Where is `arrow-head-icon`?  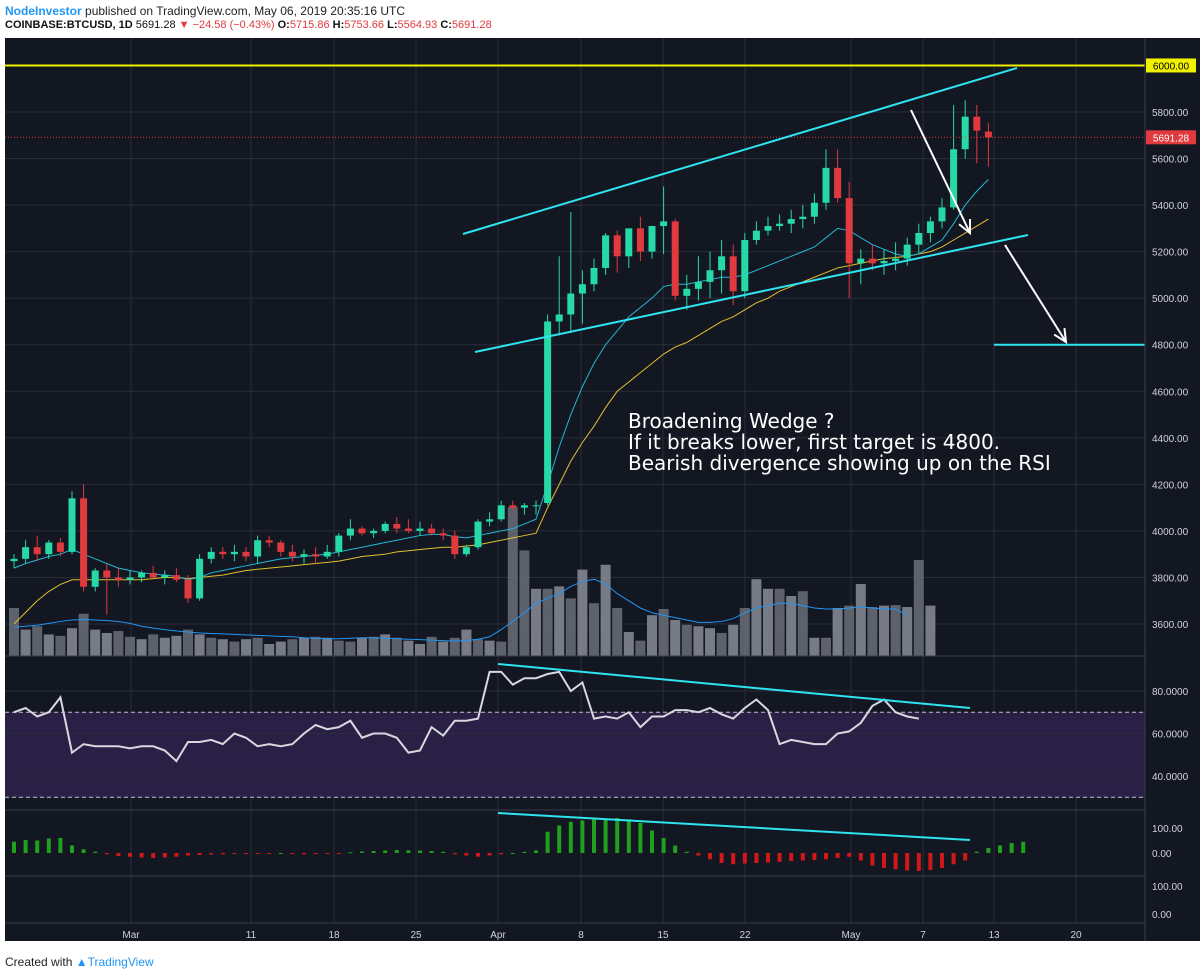
arrow-head-icon is located at coordinates (965, 227).